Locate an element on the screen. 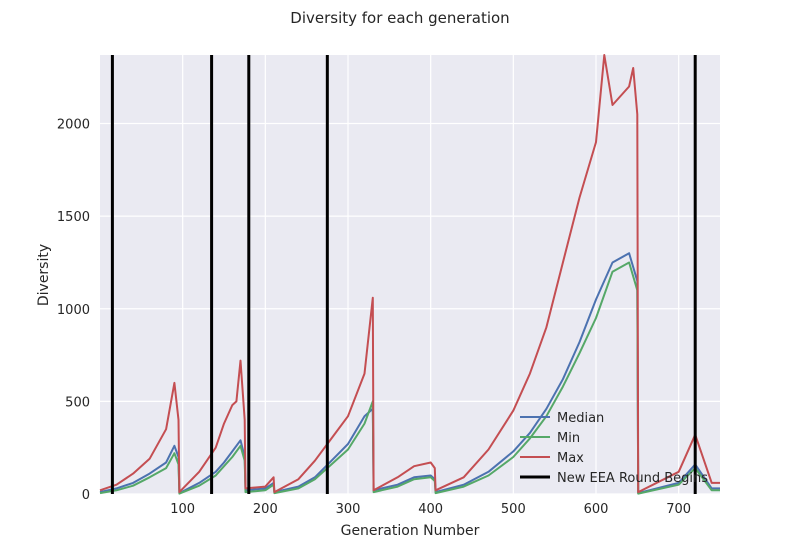 Image resolution: width=800 pixels, height=550 pixels. chart-title: Diversity for each generation is located at coordinates (399, 18).